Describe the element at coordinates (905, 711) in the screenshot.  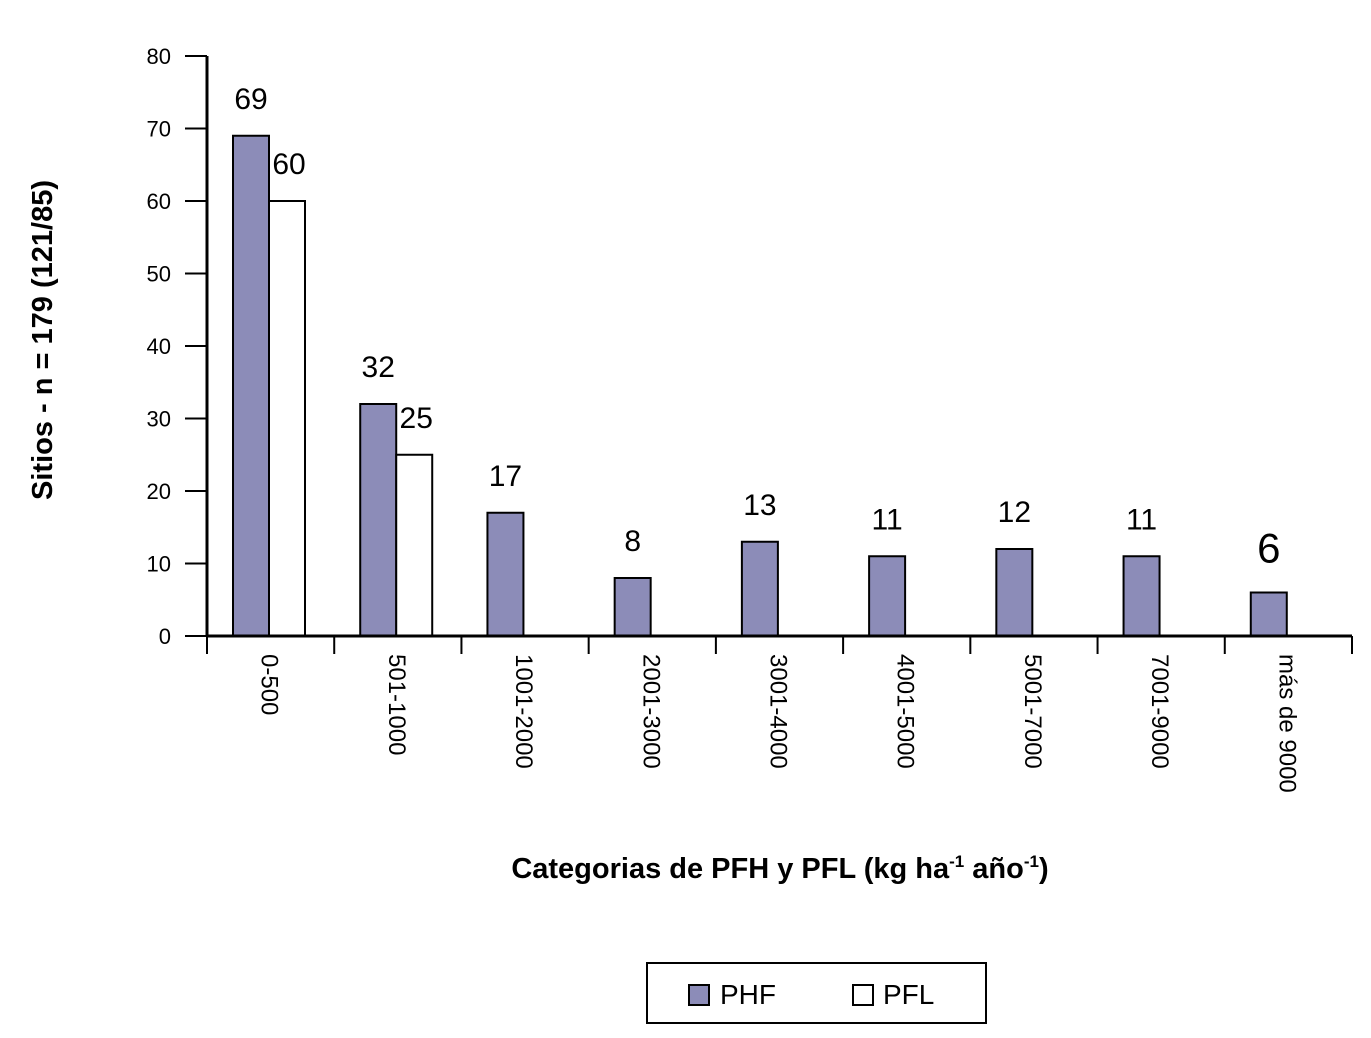
I see `x-tick-label-5: 4001-5000` at that location.